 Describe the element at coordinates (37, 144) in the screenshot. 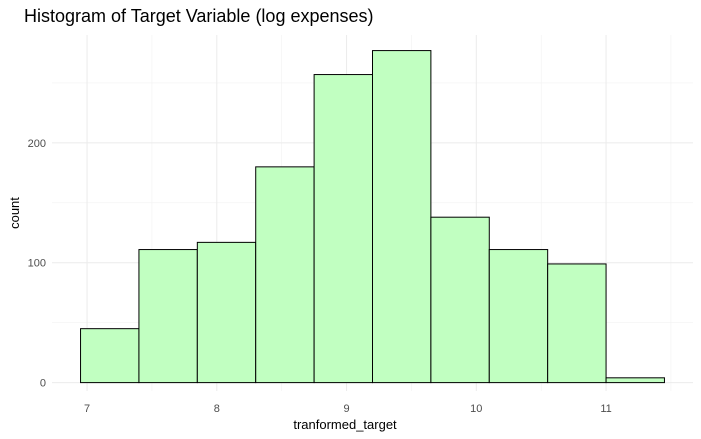

I see `y-tick-label: 200` at that location.